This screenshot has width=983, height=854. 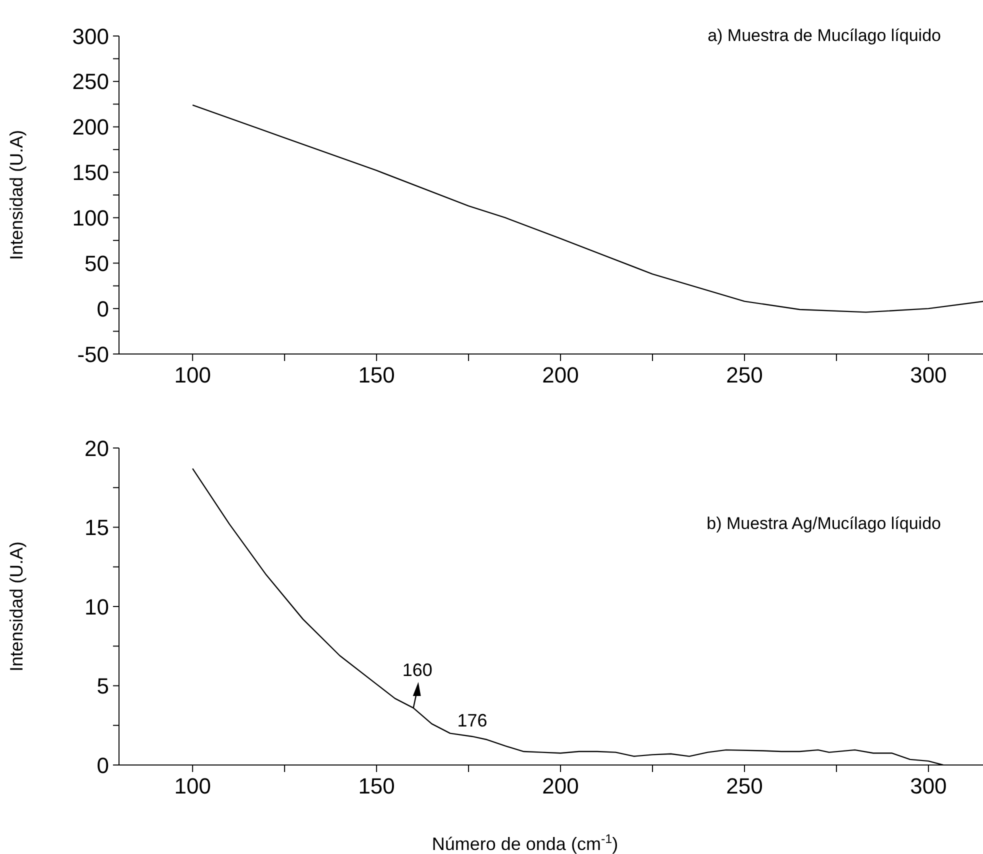 I want to click on y-tick-label: -50, so click(x=93, y=354).